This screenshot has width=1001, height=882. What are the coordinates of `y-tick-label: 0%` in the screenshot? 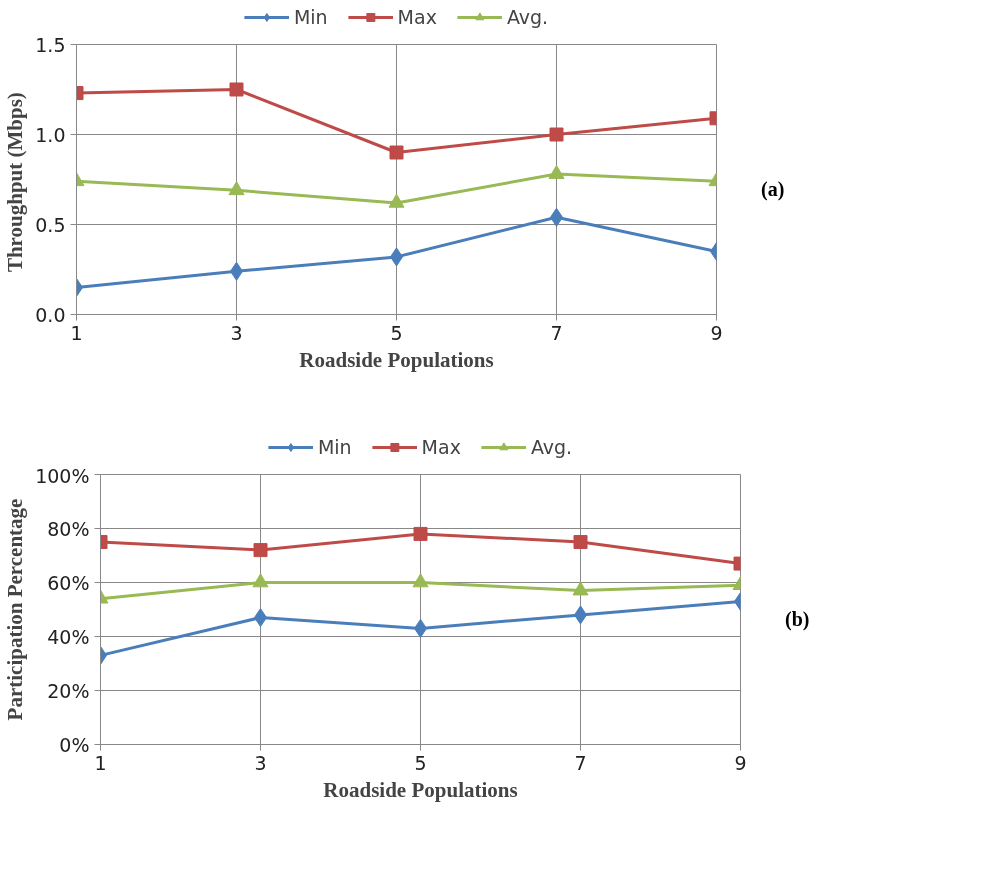 It's located at (74, 744).